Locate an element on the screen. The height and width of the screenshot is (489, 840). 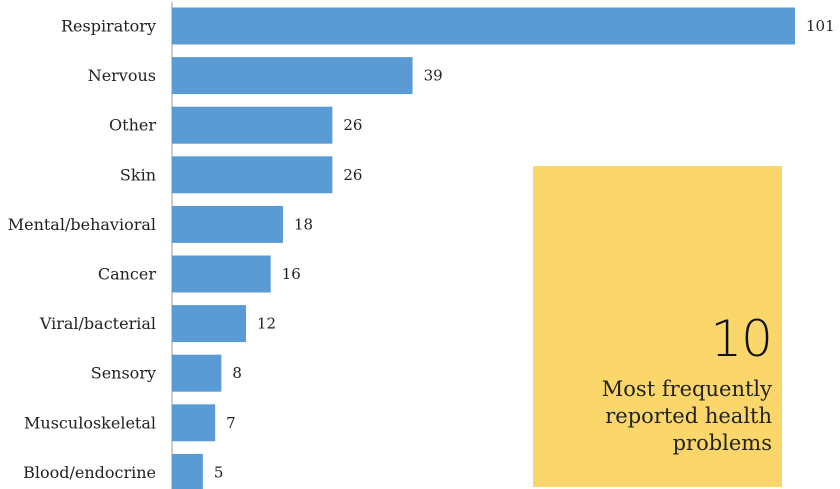
category-label: Mental/behavioral is located at coordinates (82, 224).